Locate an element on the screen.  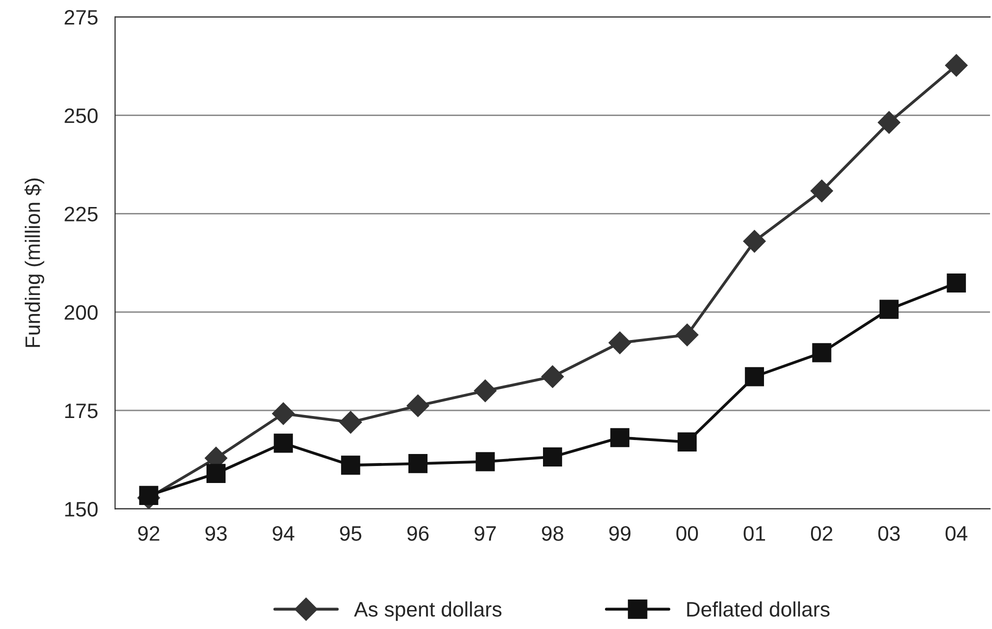
y-tick-label: 250 is located at coordinates (81, 116).